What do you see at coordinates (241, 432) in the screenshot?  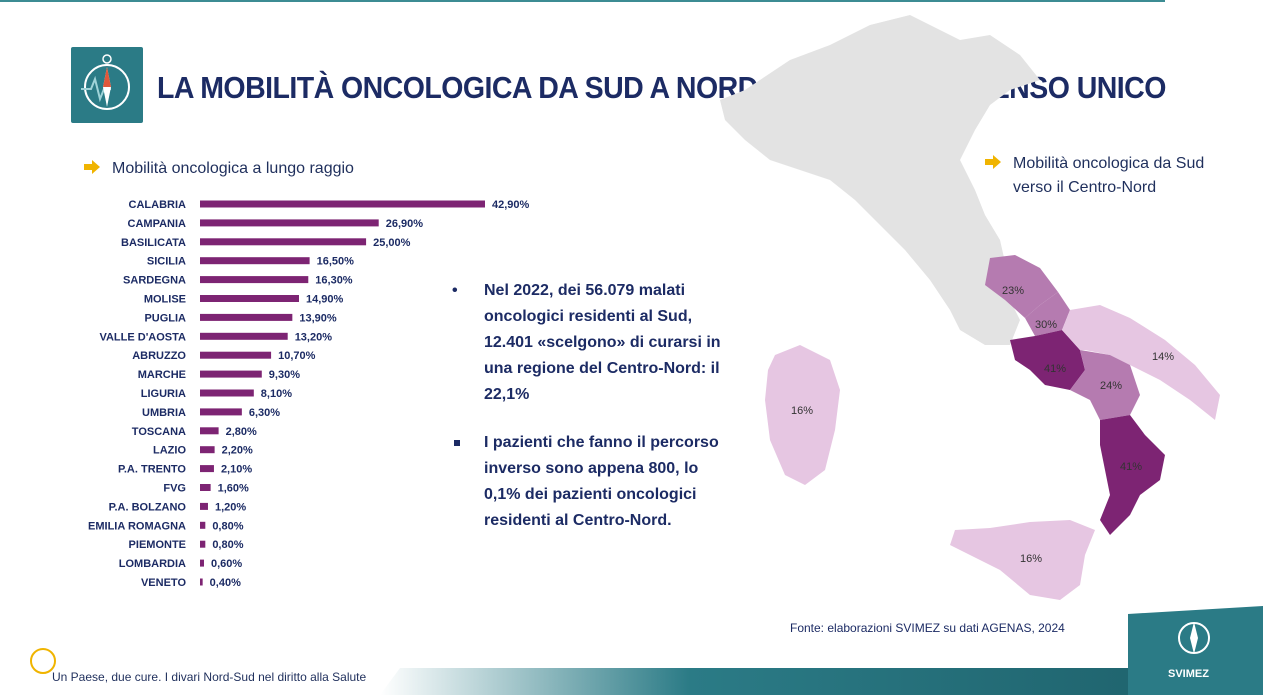 I see `value-label: 2,80%` at bounding box center [241, 432].